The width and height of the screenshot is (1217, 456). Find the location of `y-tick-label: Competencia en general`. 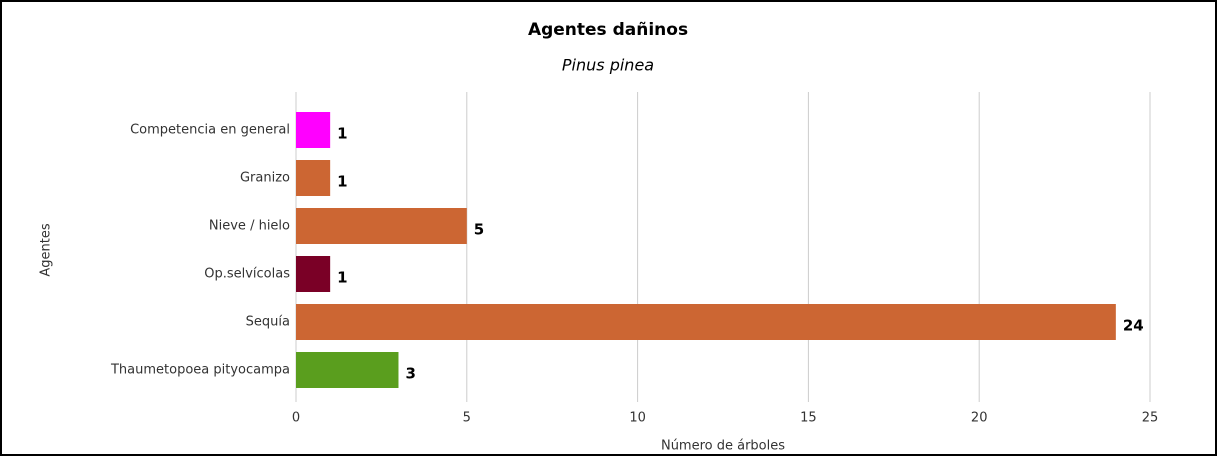

y-tick-label: Competencia en general is located at coordinates (210, 130).